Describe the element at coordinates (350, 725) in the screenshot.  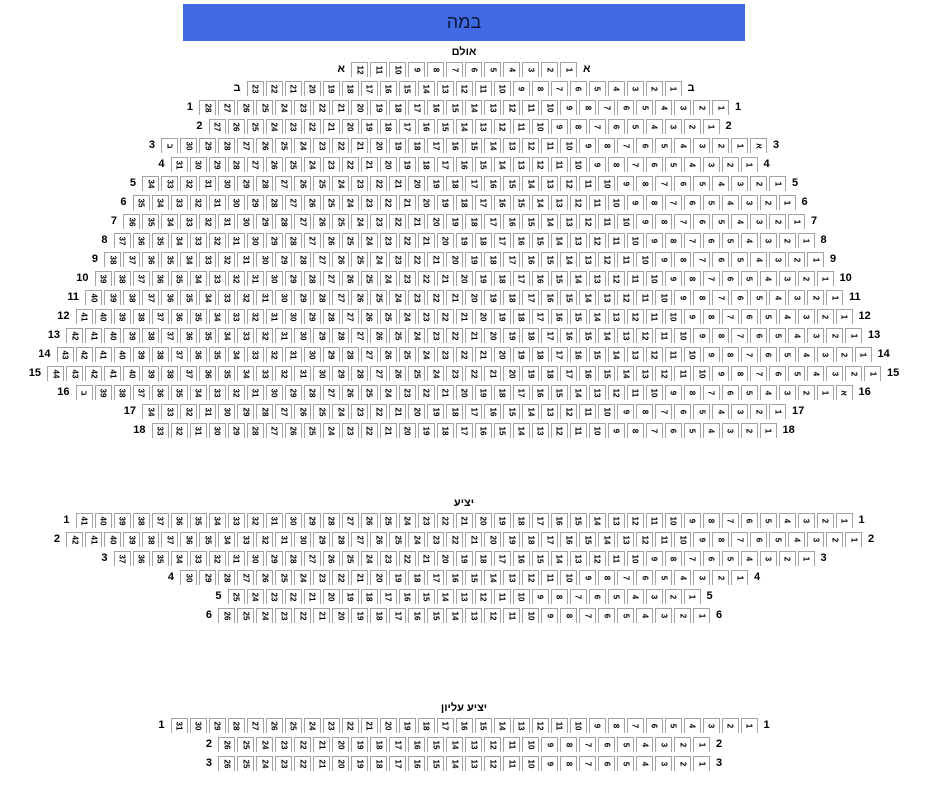
I see `seat: 22` at that location.